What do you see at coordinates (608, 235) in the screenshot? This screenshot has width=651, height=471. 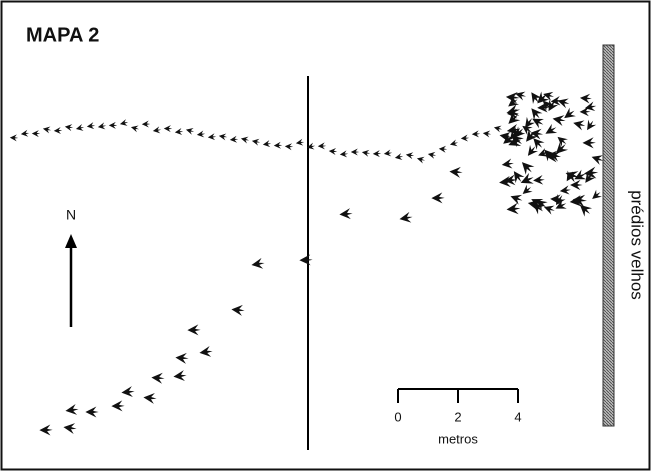 I see `building-wall` at bounding box center [608, 235].